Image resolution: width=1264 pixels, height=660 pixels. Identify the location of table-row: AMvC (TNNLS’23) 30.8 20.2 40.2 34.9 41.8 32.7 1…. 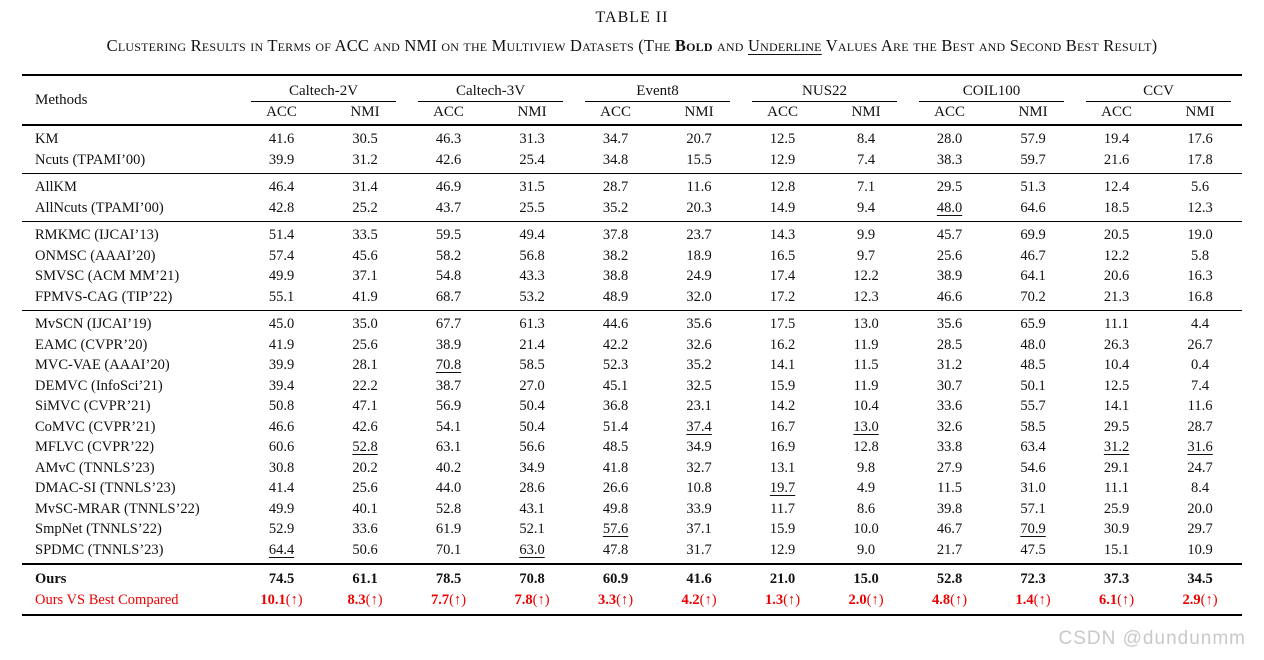
(632, 468).